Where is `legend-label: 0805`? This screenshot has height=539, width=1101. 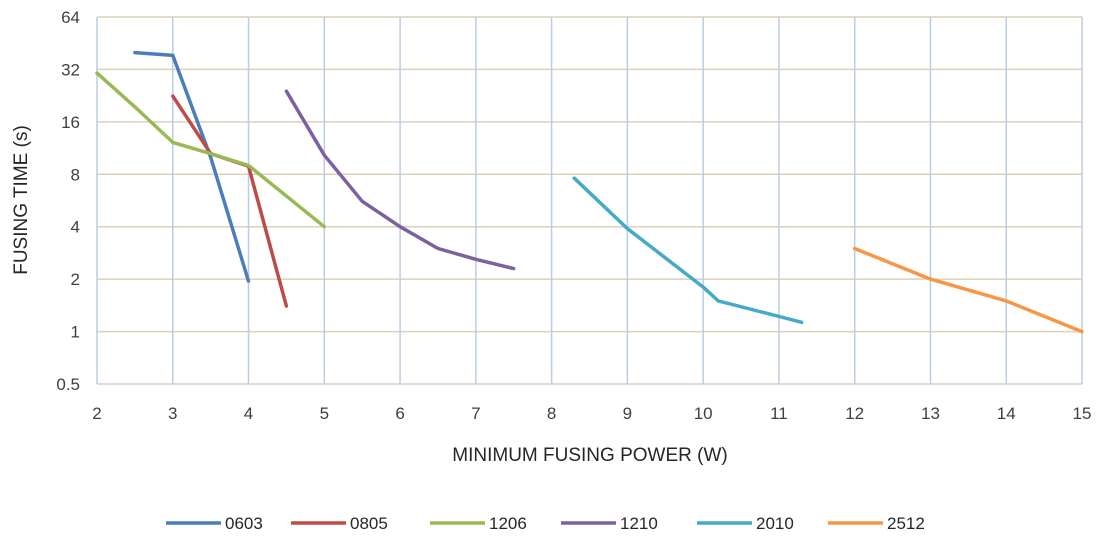 legend-label: 0805 is located at coordinates (369, 523).